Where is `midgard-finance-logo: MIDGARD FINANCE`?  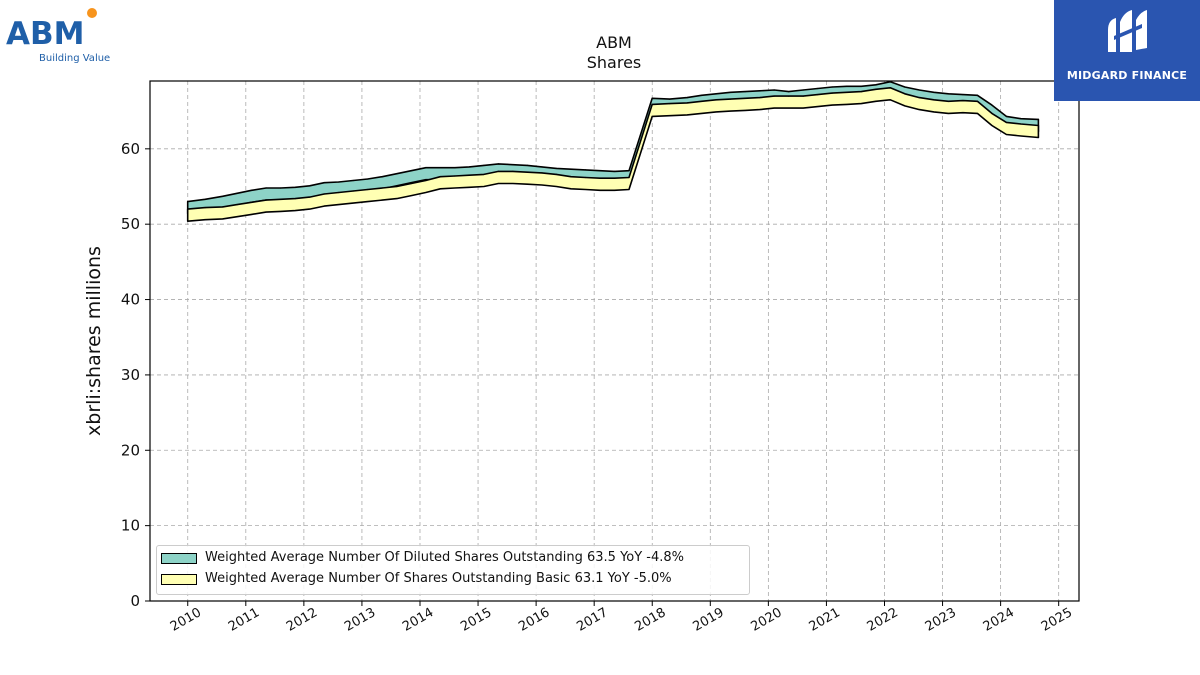 midgard-finance-logo: MIDGARD FINANCE is located at coordinates (1127, 50).